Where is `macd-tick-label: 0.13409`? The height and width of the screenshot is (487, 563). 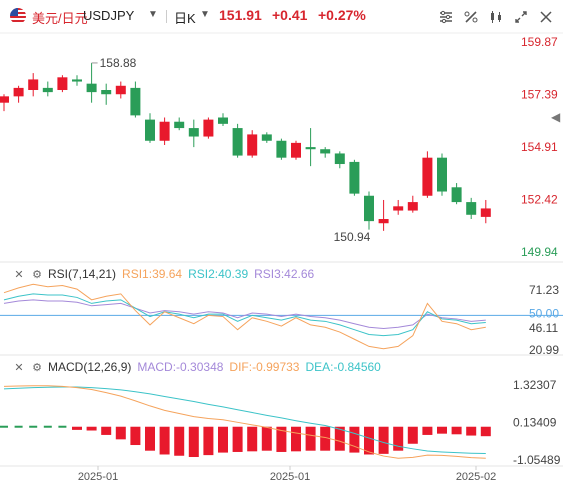 macd-tick-label: 0.13409 is located at coordinates (535, 423).